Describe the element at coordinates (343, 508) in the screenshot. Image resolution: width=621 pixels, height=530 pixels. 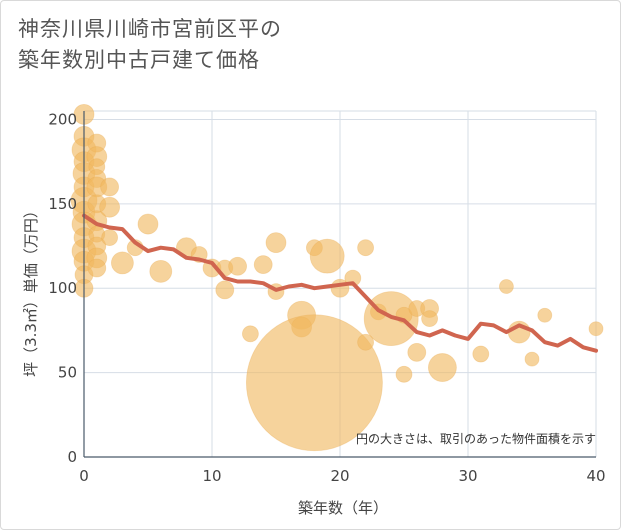
I see `x-axis-title: 築年数（年）` at that location.